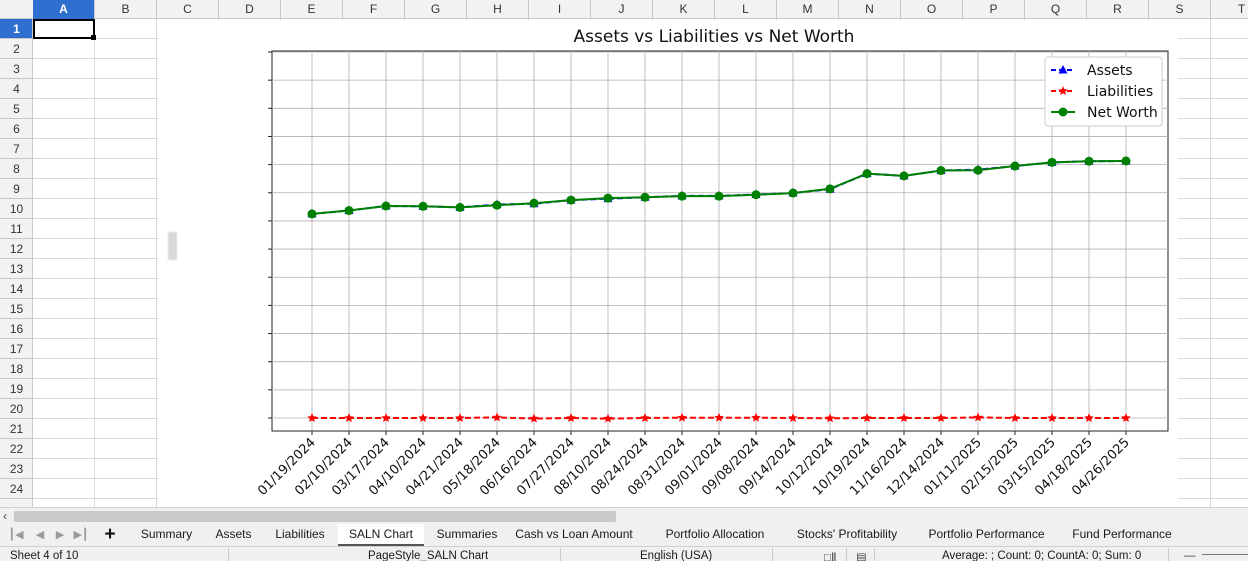 This screenshot has height=561, width=1248. What do you see at coordinates (5, 516) in the screenshot?
I see `chevron-left-icon: ‹` at bounding box center [5, 516].